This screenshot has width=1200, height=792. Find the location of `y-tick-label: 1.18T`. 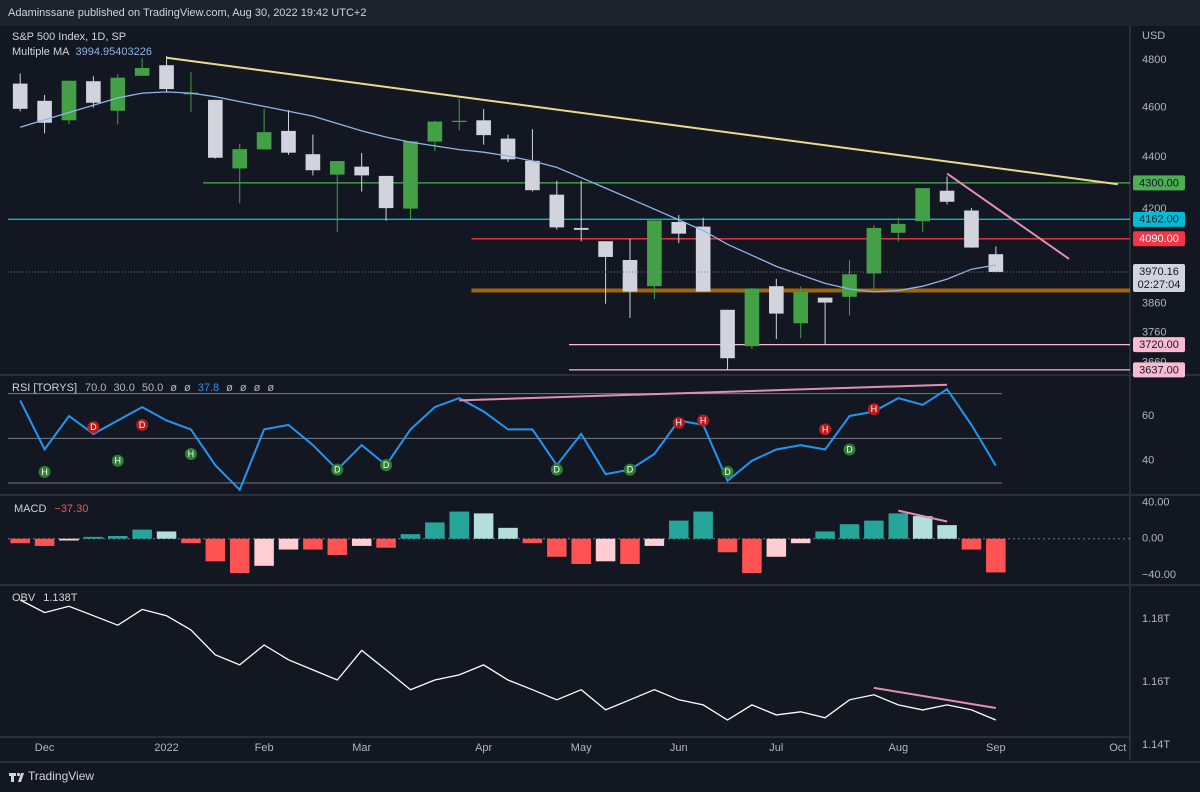

y-tick-label: 1.18T is located at coordinates (1156, 619).